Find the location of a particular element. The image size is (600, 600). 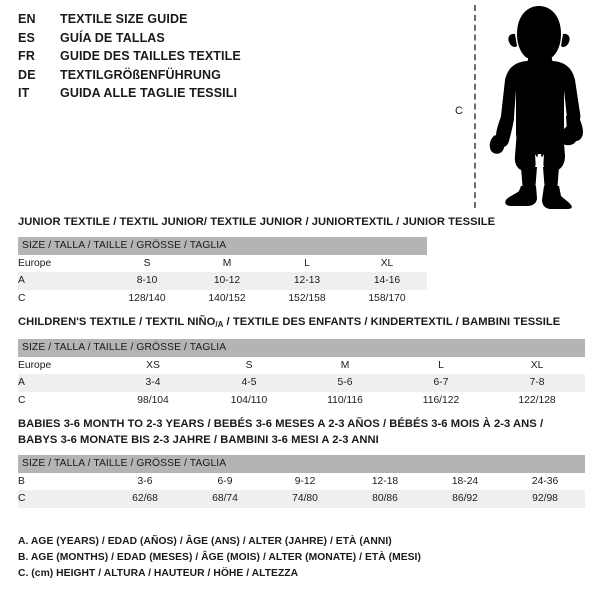

language-code: ES is located at coordinates (27, 37).